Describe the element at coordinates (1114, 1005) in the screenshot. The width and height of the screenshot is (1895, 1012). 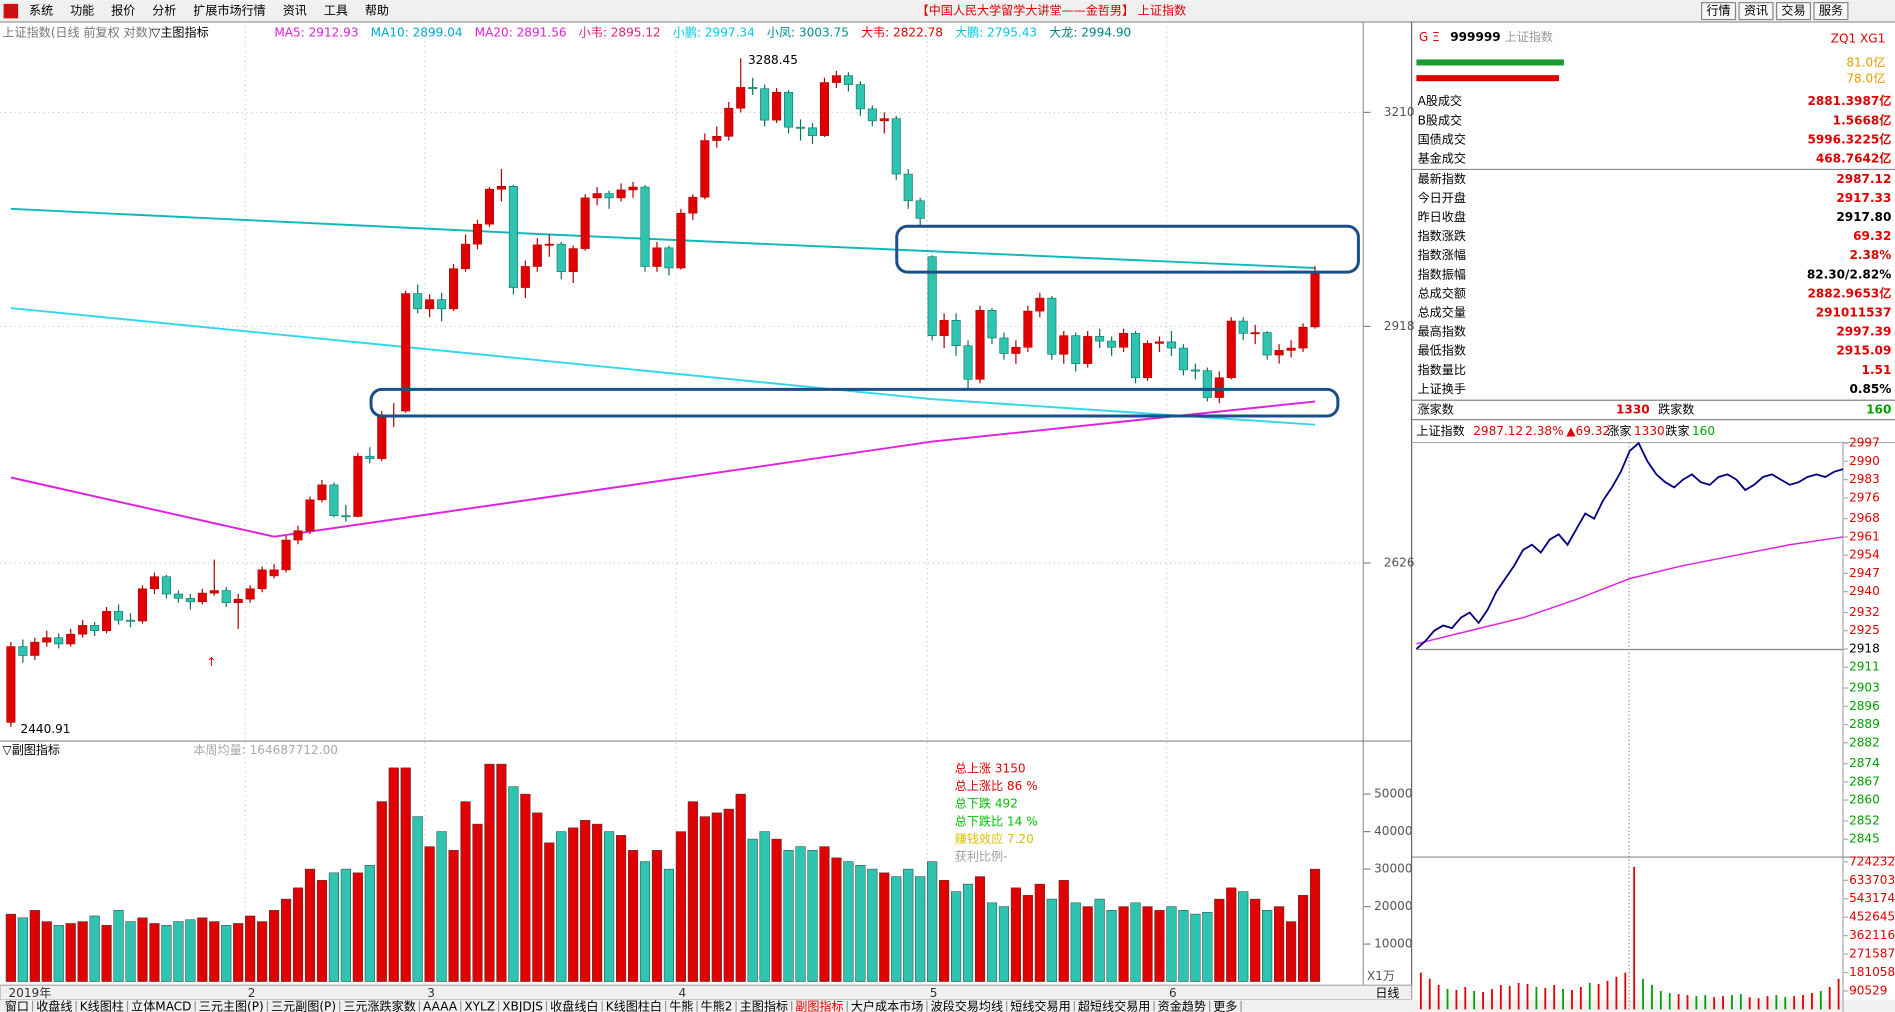
I see `tab: 超短线交易用` at that location.